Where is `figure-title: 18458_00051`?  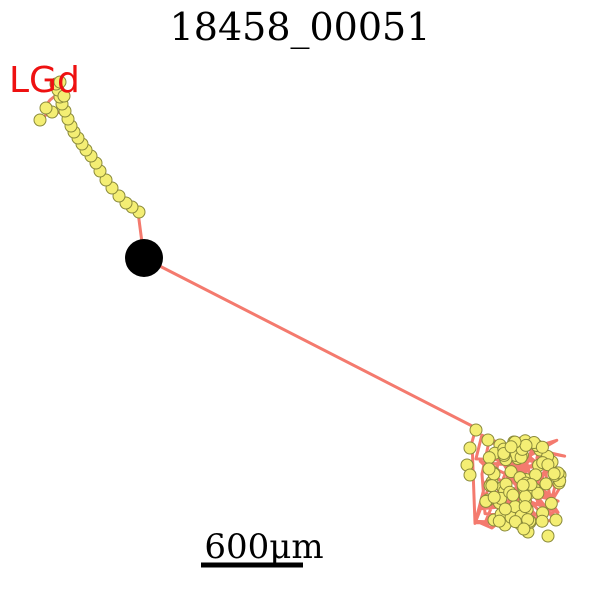
figure-title: 18458_00051 is located at coordinates (300, 27).